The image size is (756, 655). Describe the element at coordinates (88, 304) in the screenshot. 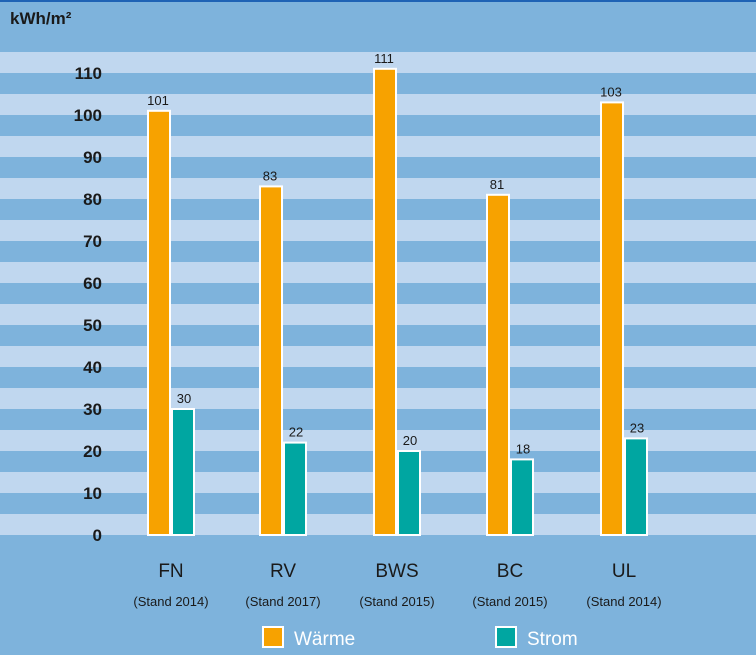

I see `y-axis-ticks: 0 10 20 30 40 50 60 70 80 90 100 110` at that location.